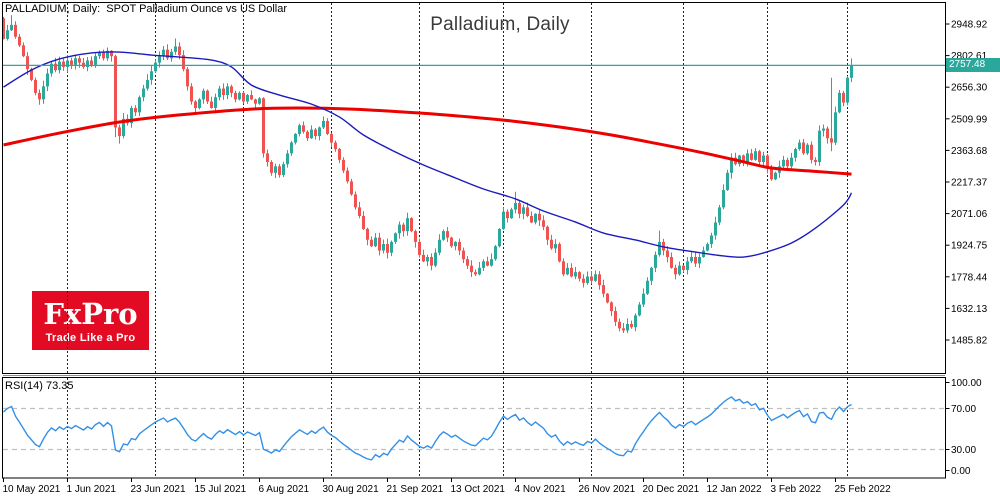  I want to click on slow-ma-line, so click(427, 141).